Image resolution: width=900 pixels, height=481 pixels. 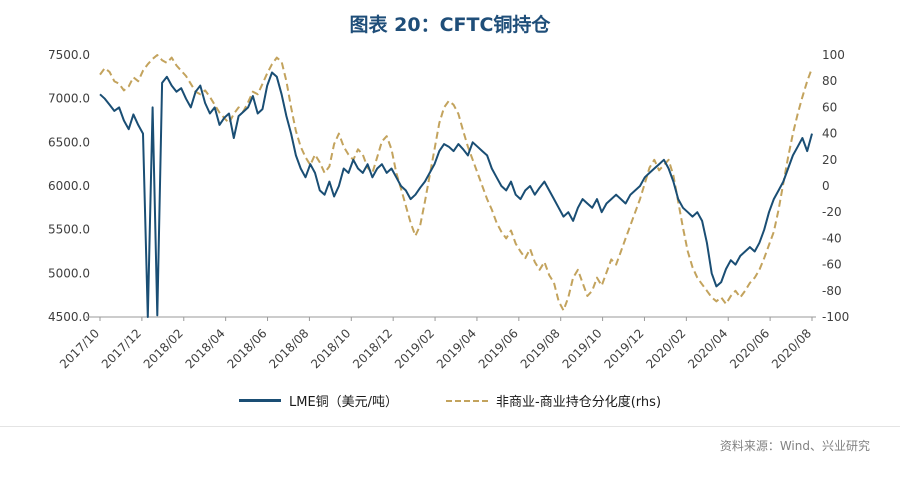 What do you see at coordinates (832, 212) in the screenshot?
I see `right-axis-tick-label: -20` at bounding box center [832, 212].